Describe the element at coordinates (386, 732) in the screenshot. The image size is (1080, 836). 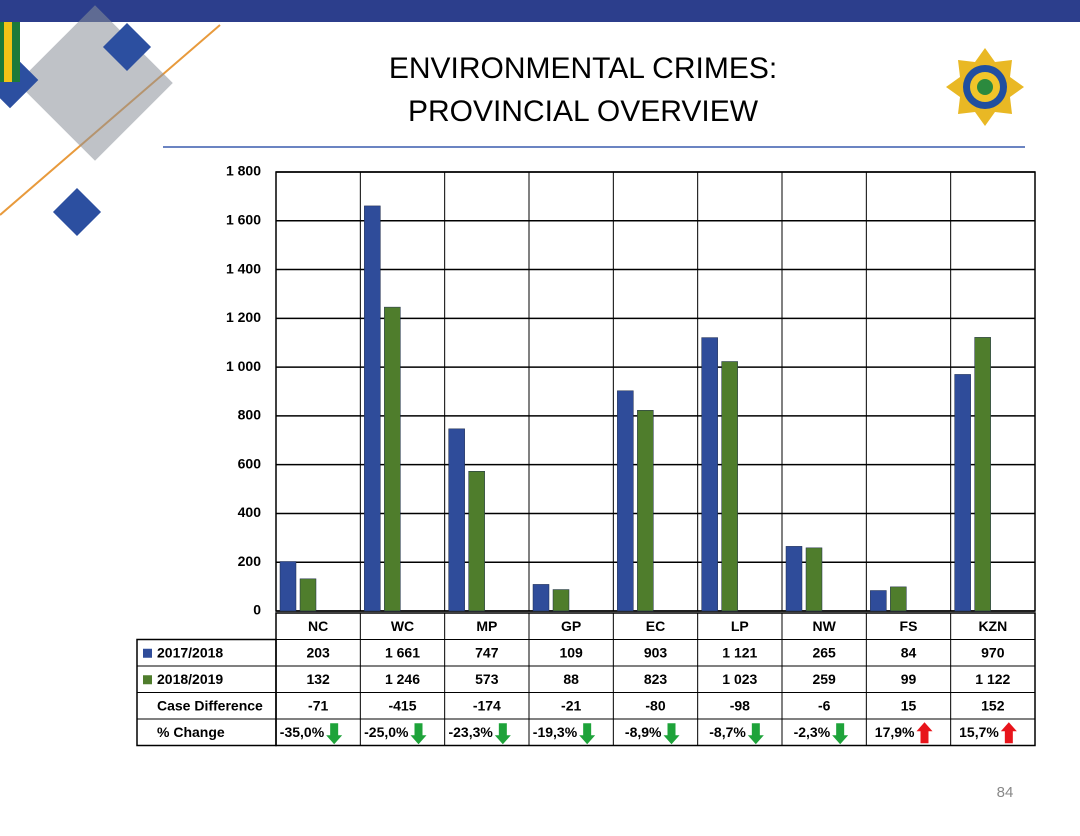
I see `table-value: -25,0%` at that location.